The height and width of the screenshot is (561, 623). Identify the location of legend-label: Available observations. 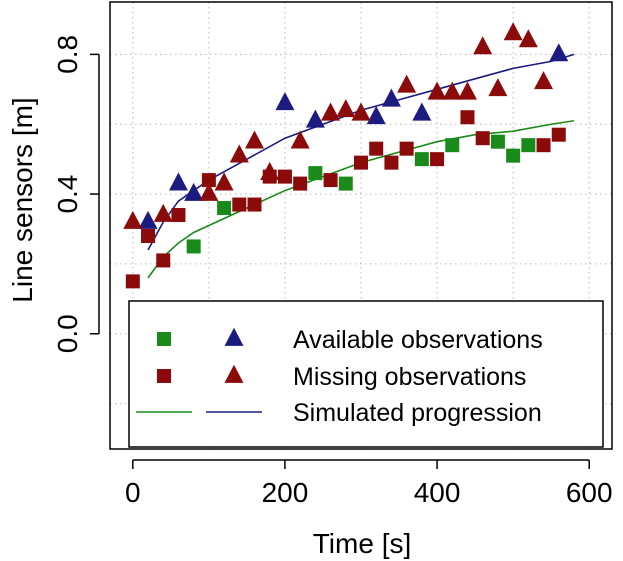
(418, 340).